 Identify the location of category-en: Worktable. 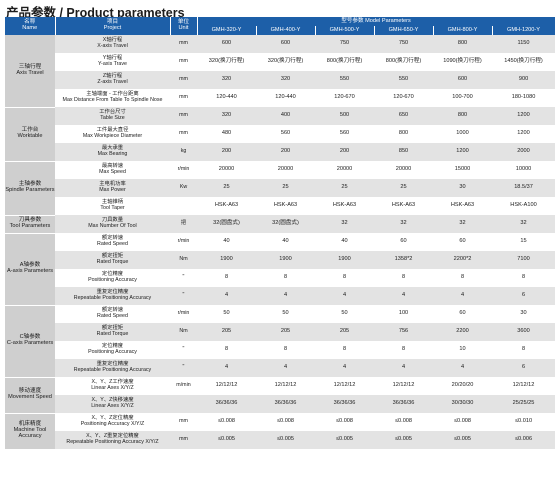
(30, 136).